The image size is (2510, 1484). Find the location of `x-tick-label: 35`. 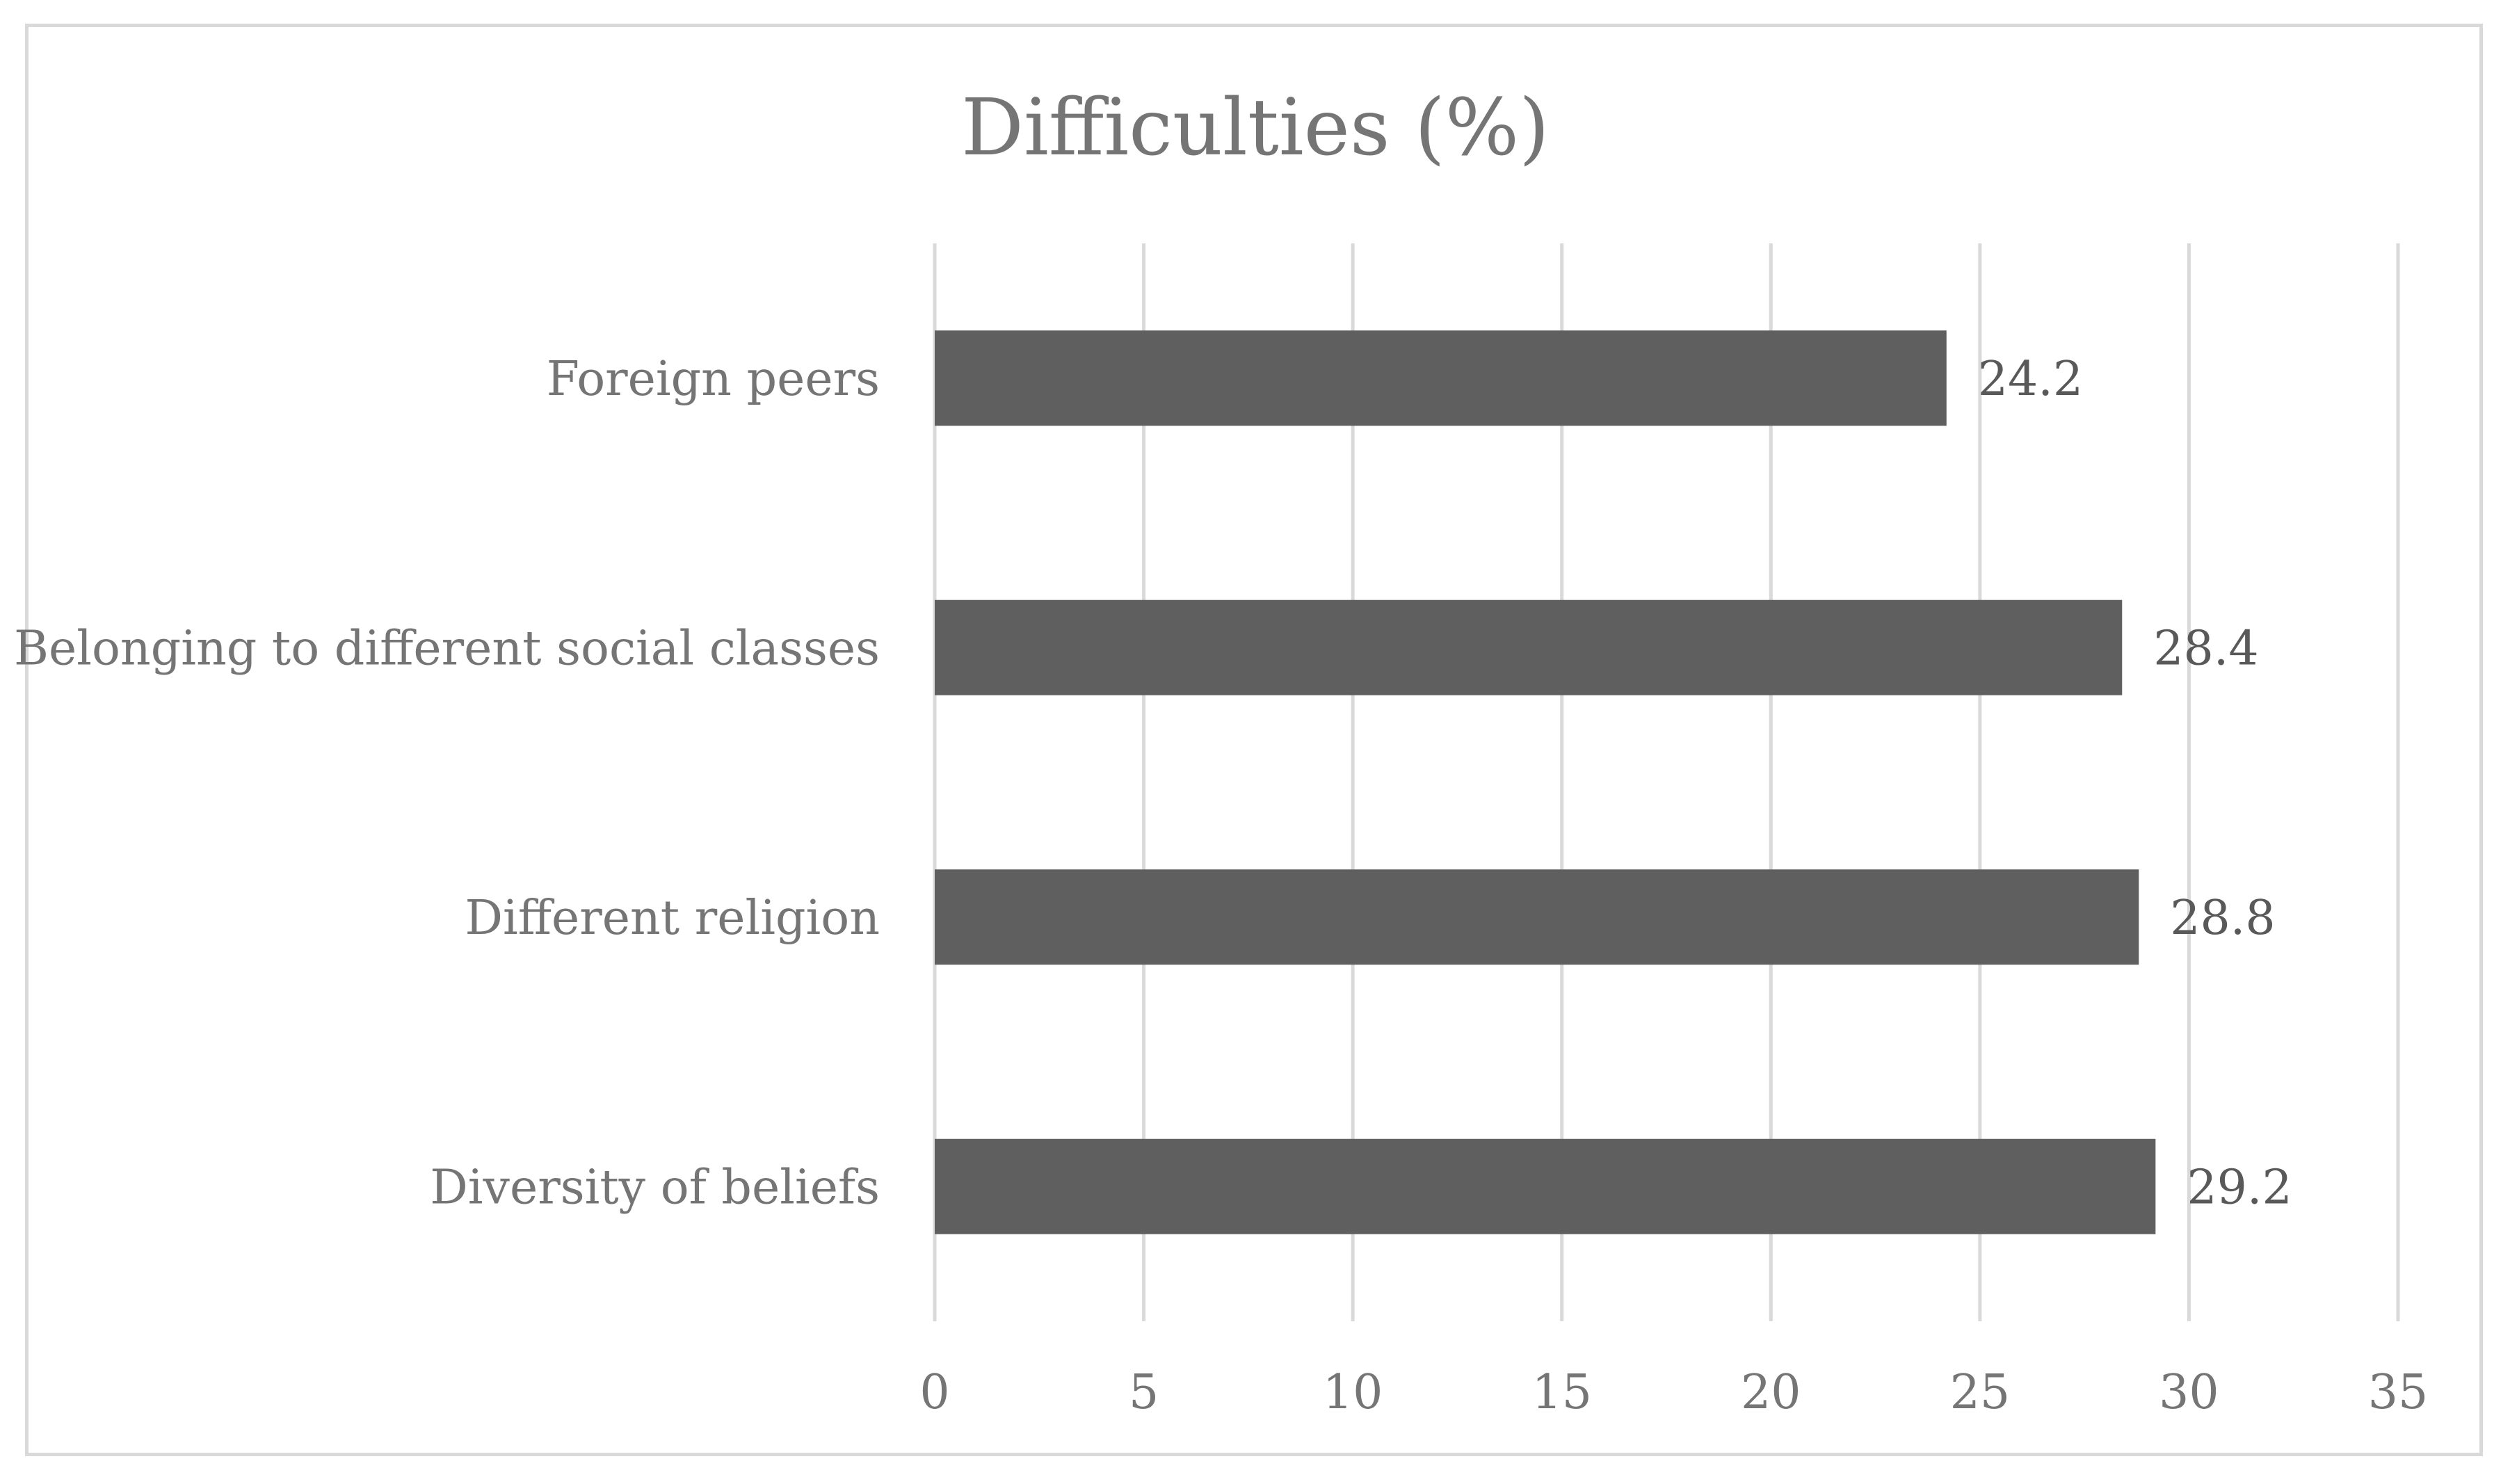

x-tick-label: 35 is located at coordinates (2399, 1392).